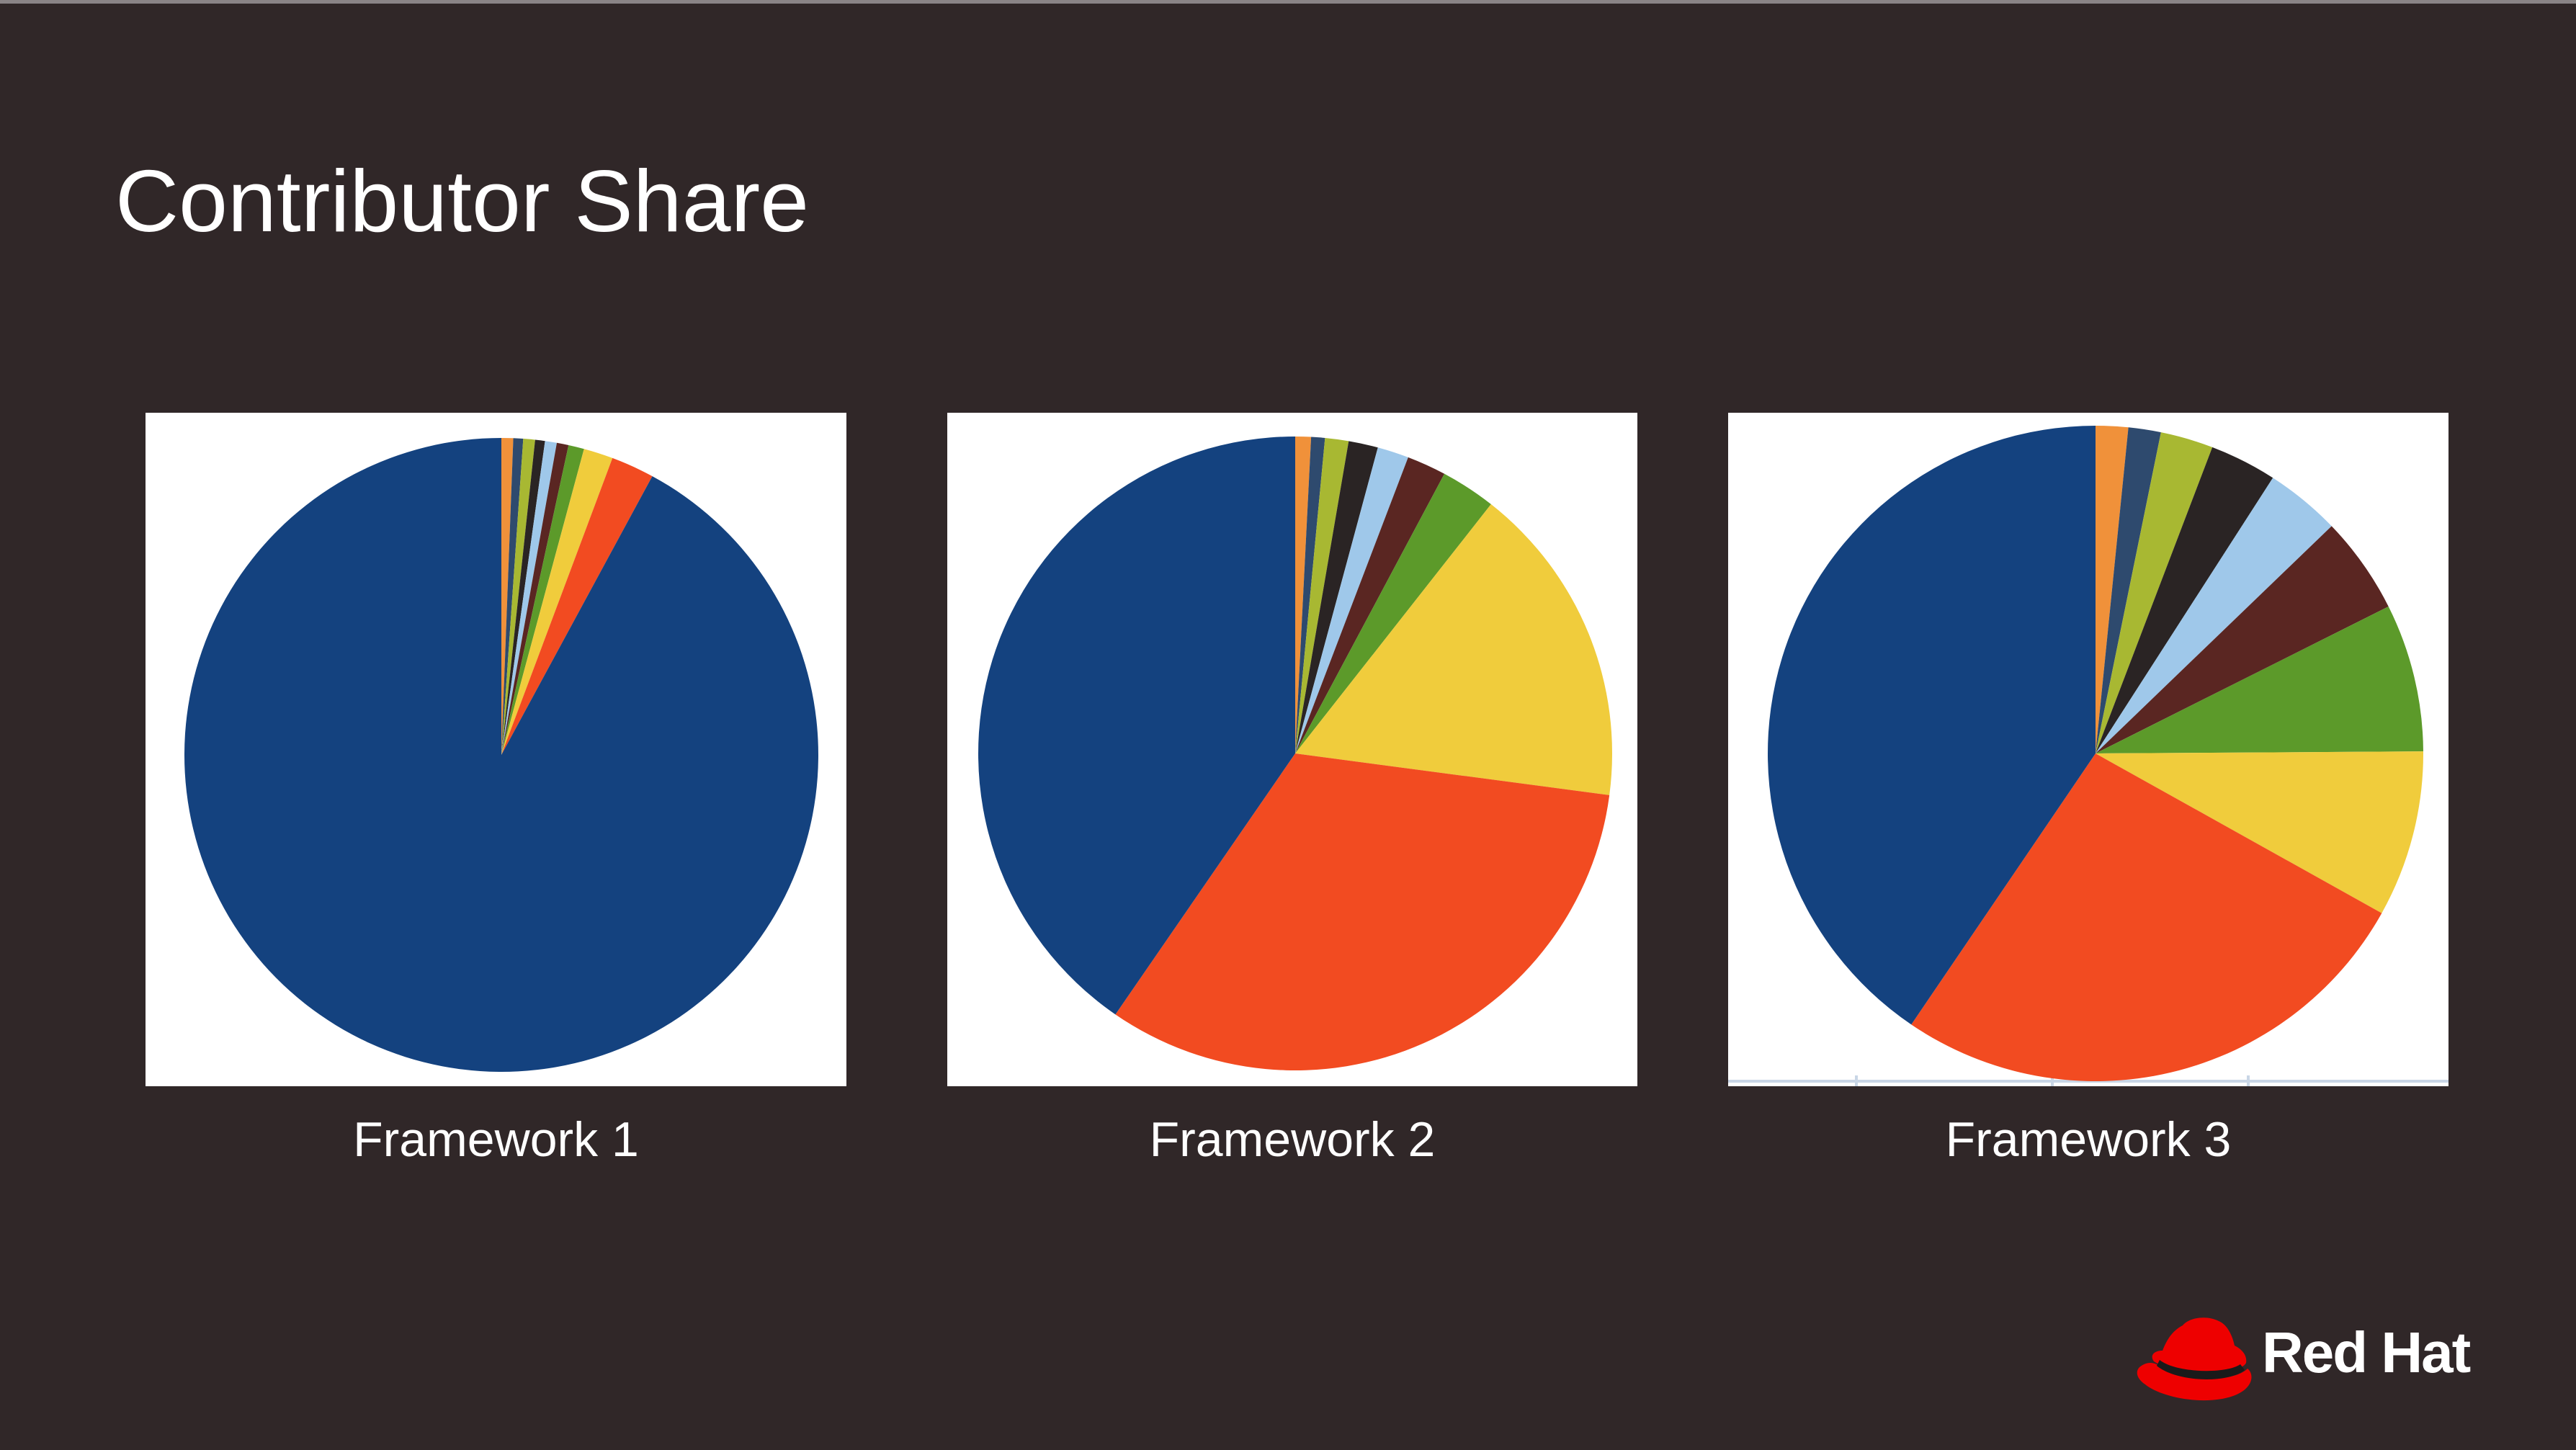 The height and width of the screenshot is (1450, 2576). What do you see at coordinates (496, 1139) in the screenshot?
I see `chart-label-framework-1: Framework 1` at bounding box center [496, 1139].